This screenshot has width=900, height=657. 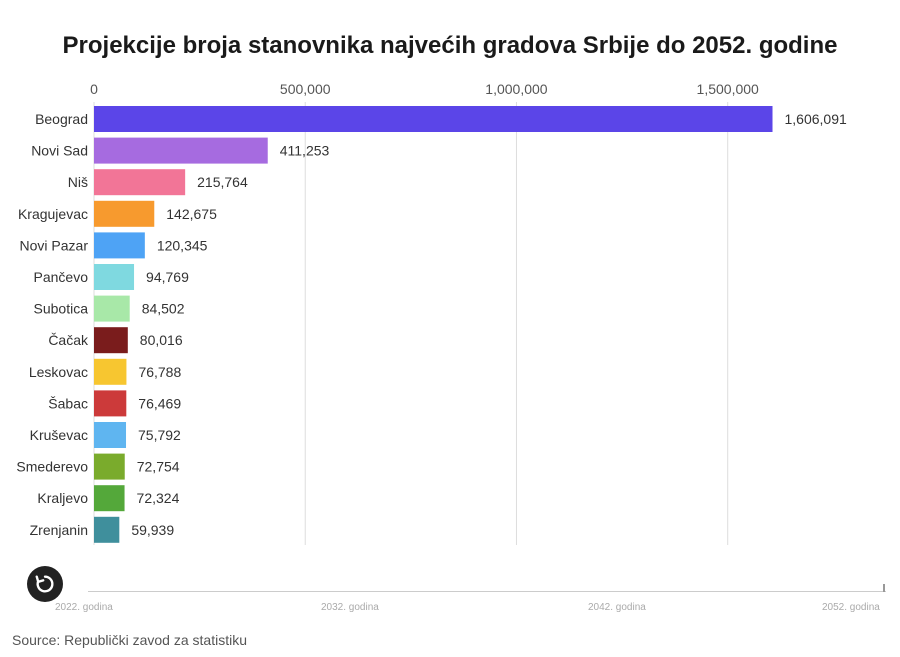 I want to click on category-label: Smederevo, so click(x=52, y=467).